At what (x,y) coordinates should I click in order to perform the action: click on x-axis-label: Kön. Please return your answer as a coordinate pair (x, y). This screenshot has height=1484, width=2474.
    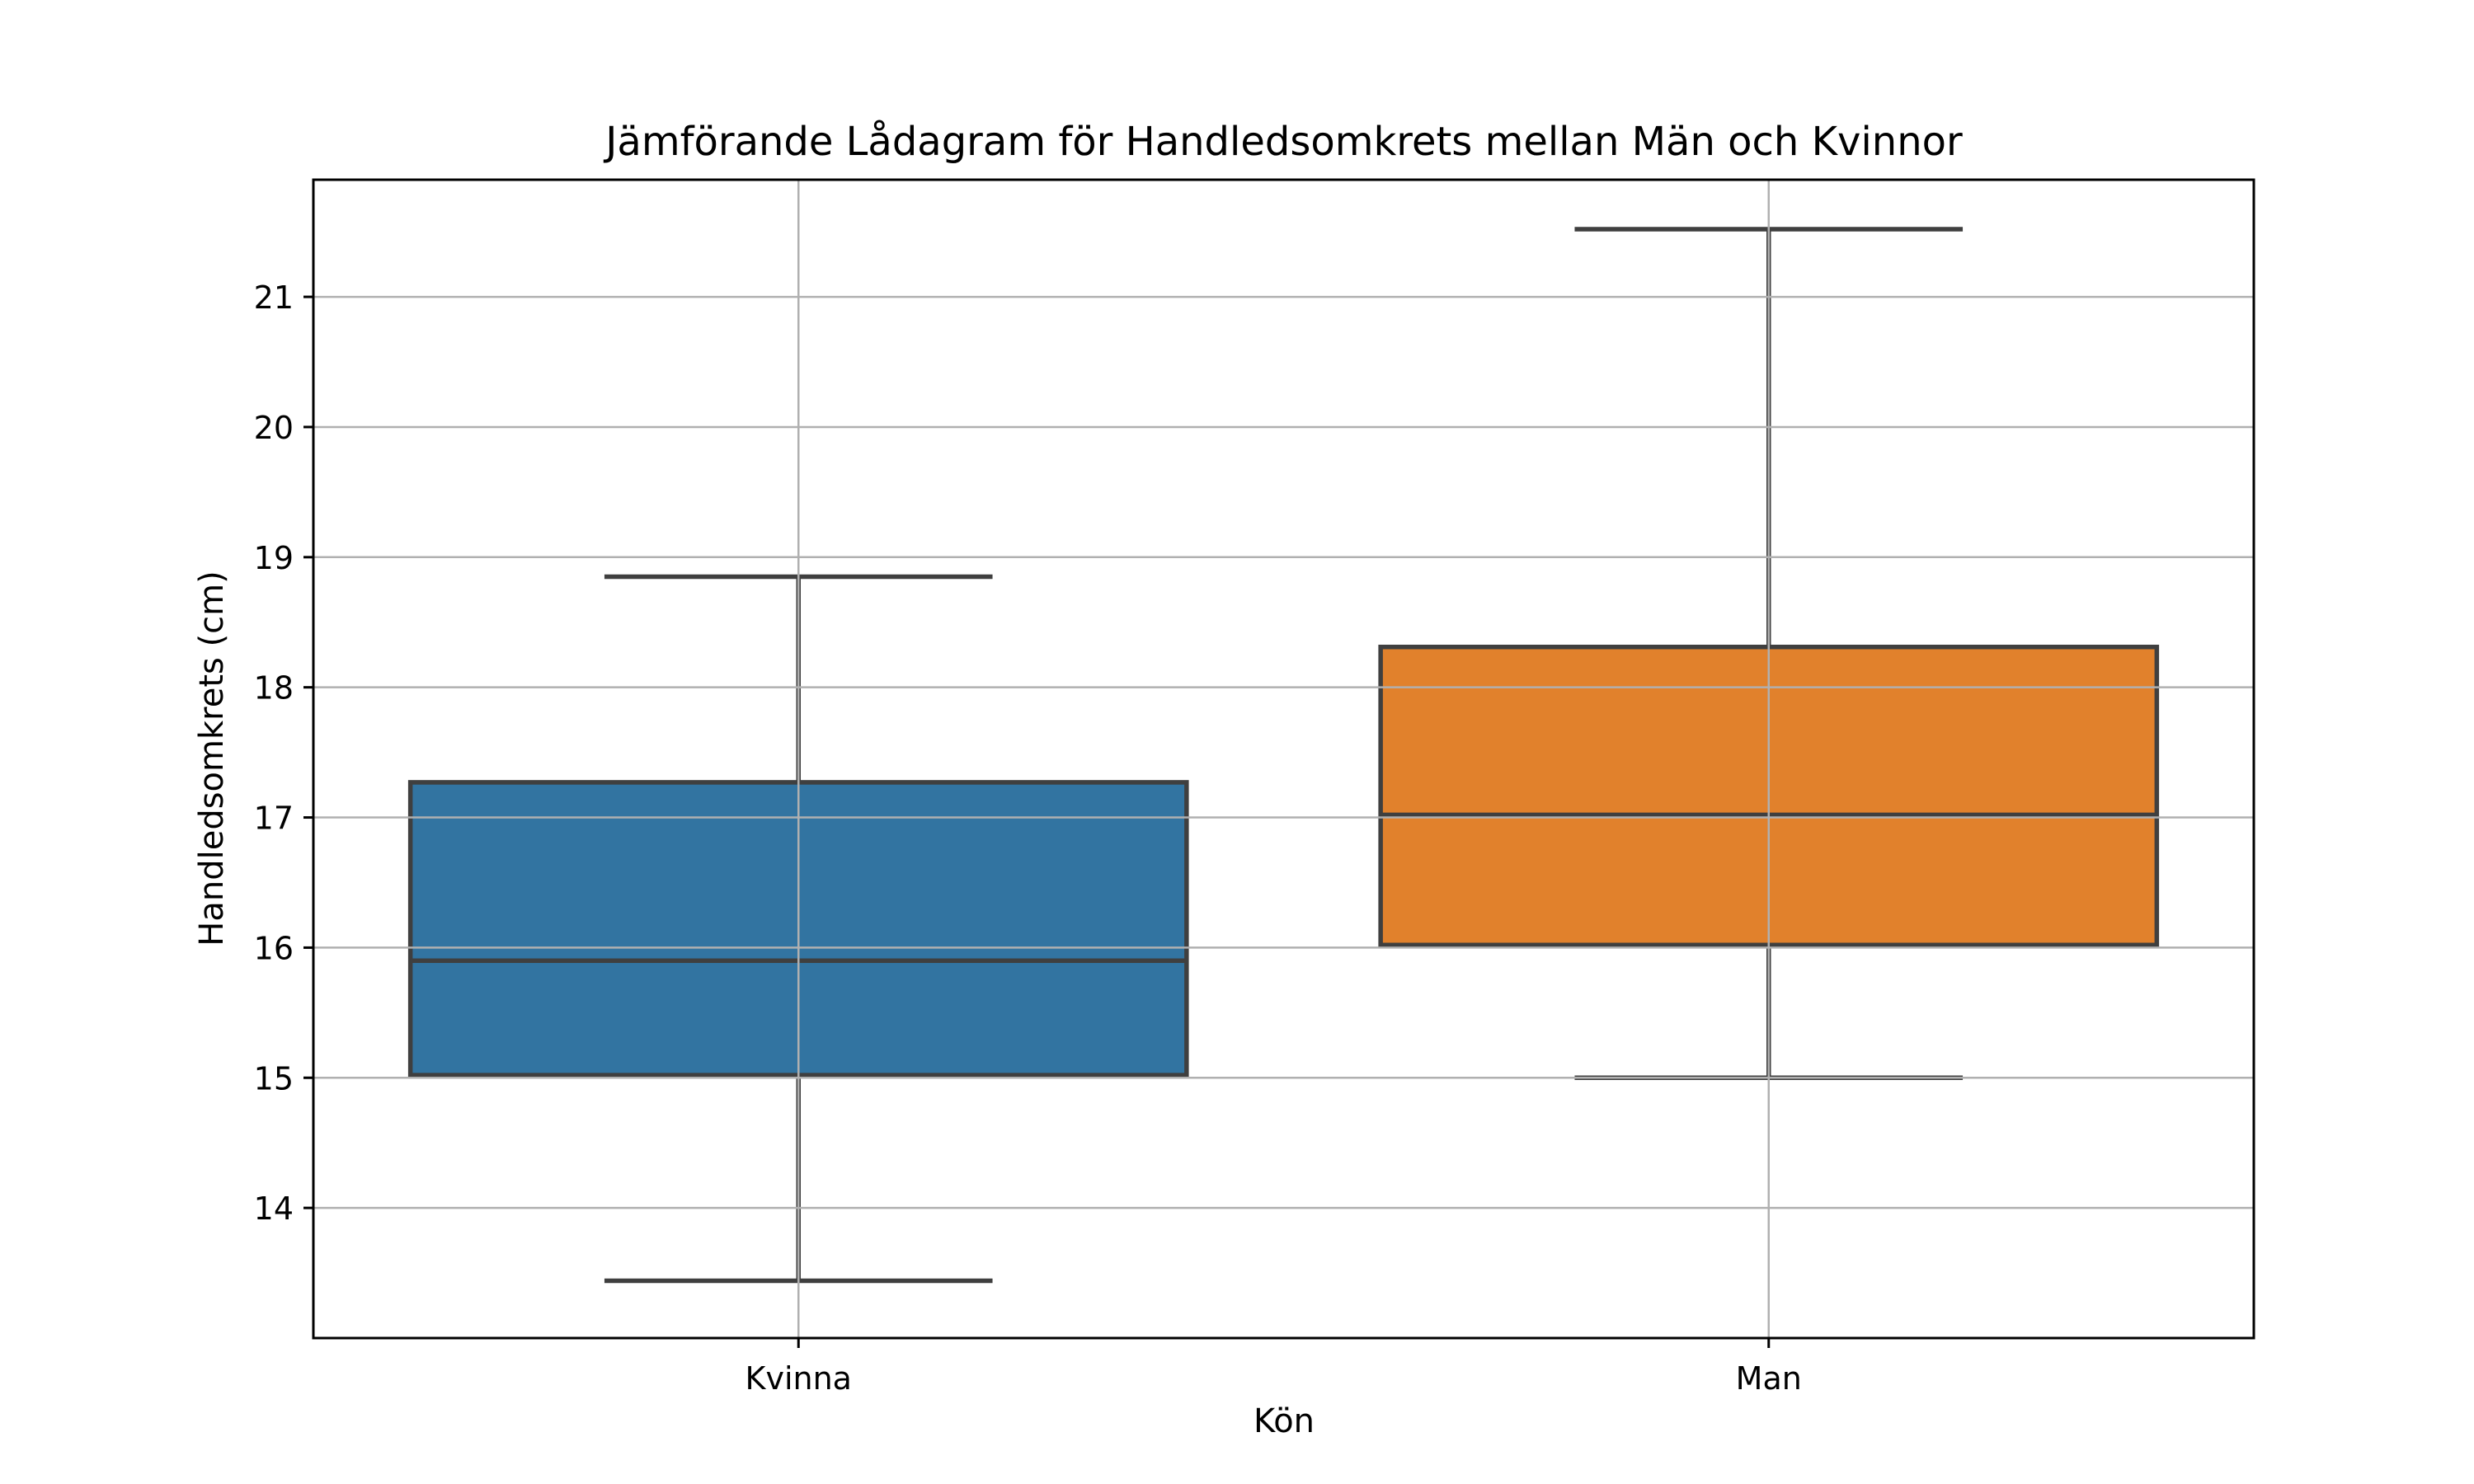
    Looking at the image, I should click on (1284, 1421).